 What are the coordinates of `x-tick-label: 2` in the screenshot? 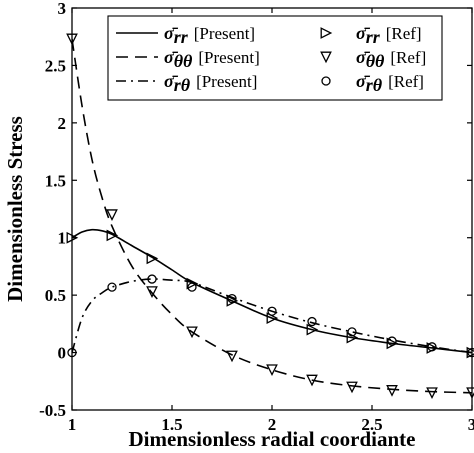 It's located at (272, 424).